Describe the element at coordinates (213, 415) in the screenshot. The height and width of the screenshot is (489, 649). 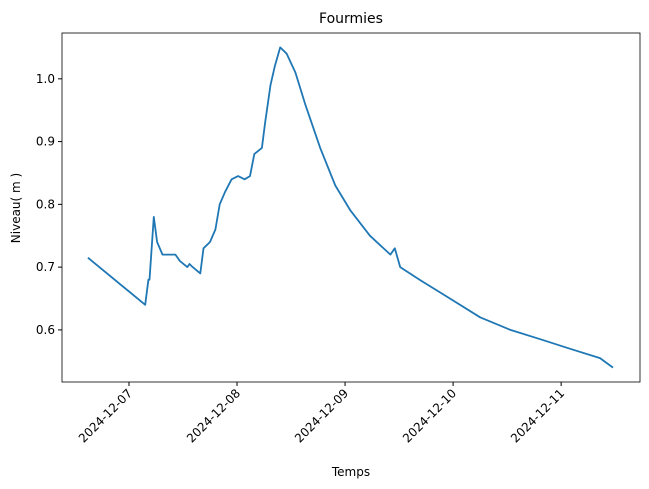
I see `x-tick-label: 2024-12-08` at that location.